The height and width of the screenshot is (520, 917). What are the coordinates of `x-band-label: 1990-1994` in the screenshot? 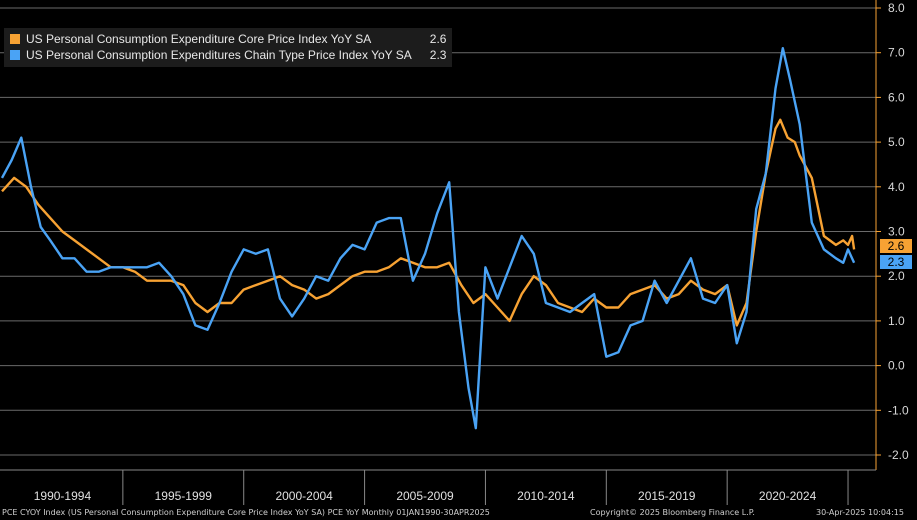 It's located at (63, 496).